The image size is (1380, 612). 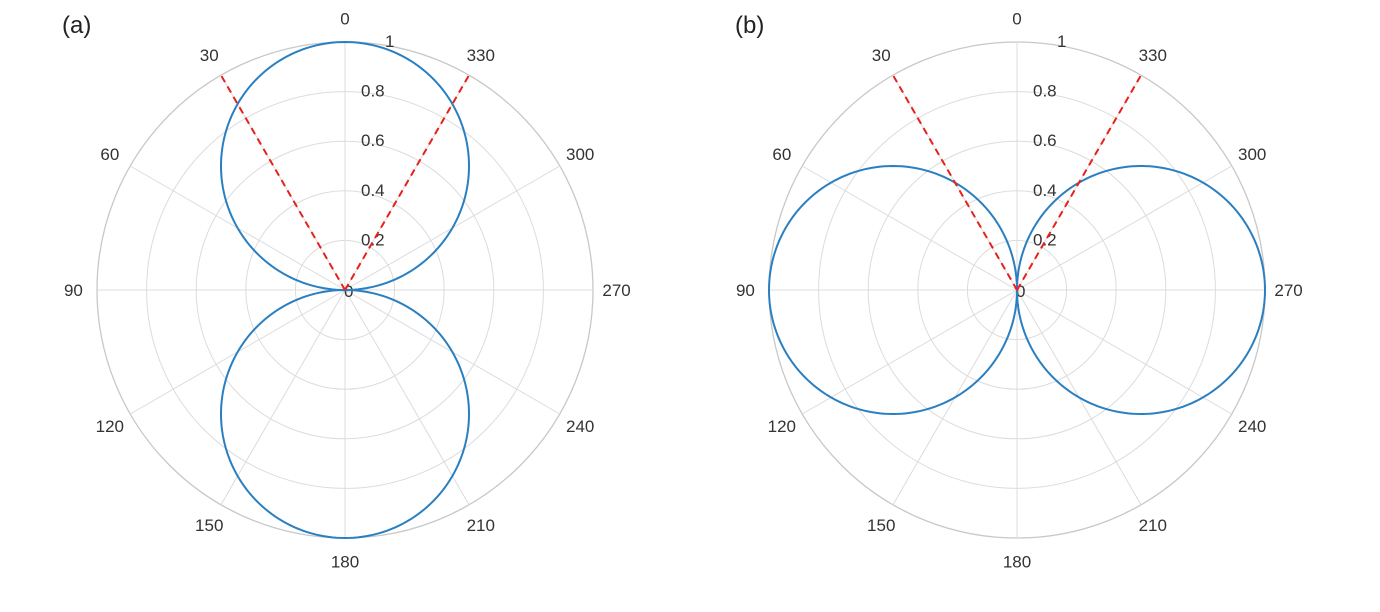 What do you see at coordinates (749, 25) in the screenshot?
I see `panel-label: (b)` at bounding box center [749, 25].